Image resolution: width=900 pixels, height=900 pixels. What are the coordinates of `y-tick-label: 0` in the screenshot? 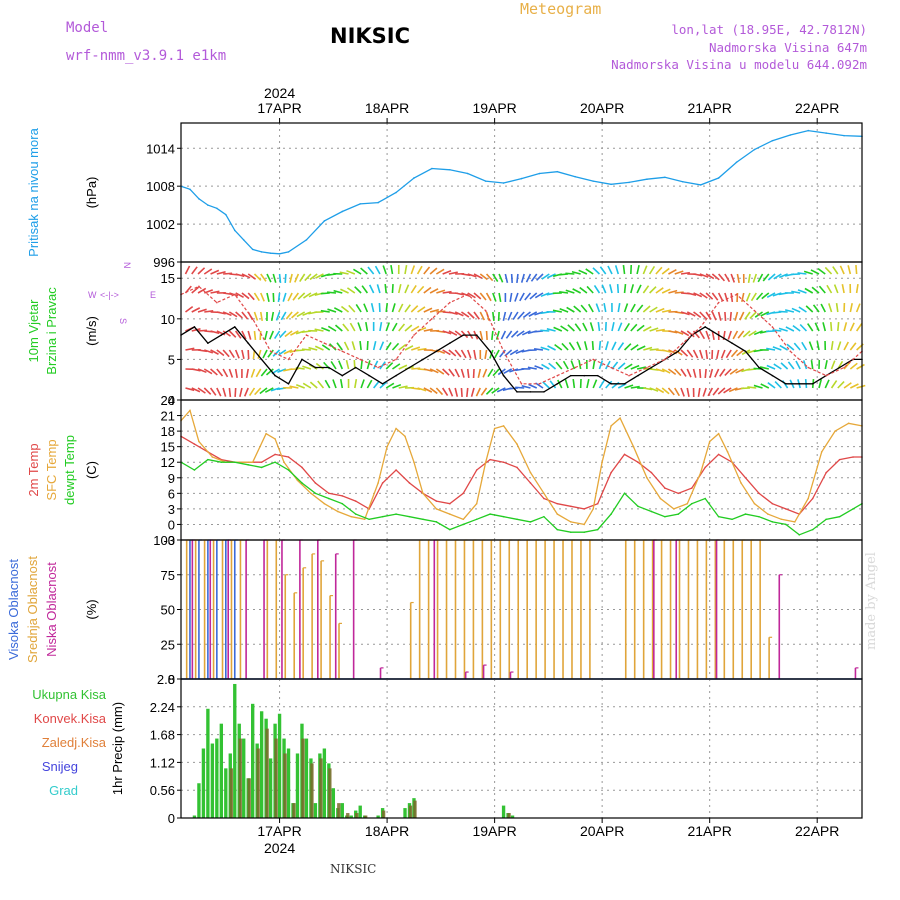 It's located at (171, 679).